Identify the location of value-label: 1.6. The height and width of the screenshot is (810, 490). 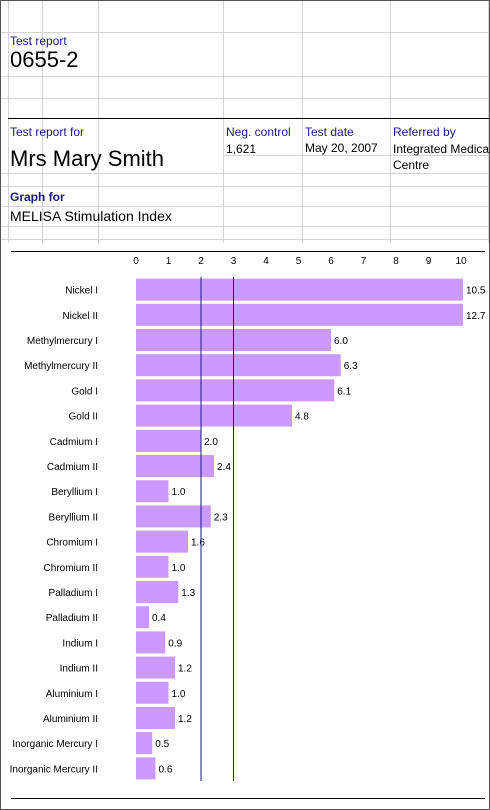
(198, 543).